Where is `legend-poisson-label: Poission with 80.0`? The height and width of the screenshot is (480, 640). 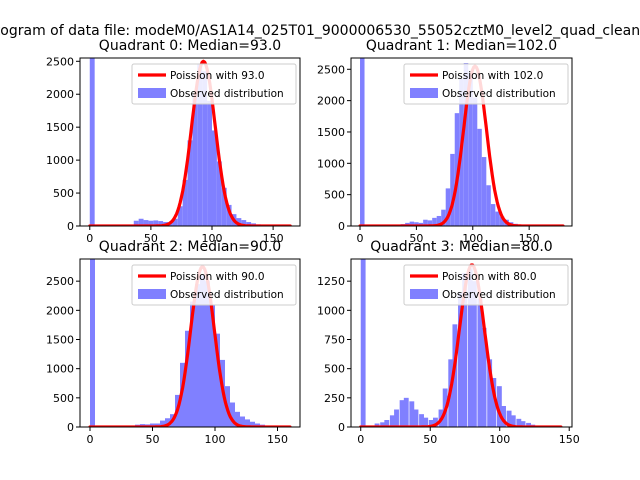
legend-poisson-label: Poission with 80.0 is located at coordinates (489, 277).